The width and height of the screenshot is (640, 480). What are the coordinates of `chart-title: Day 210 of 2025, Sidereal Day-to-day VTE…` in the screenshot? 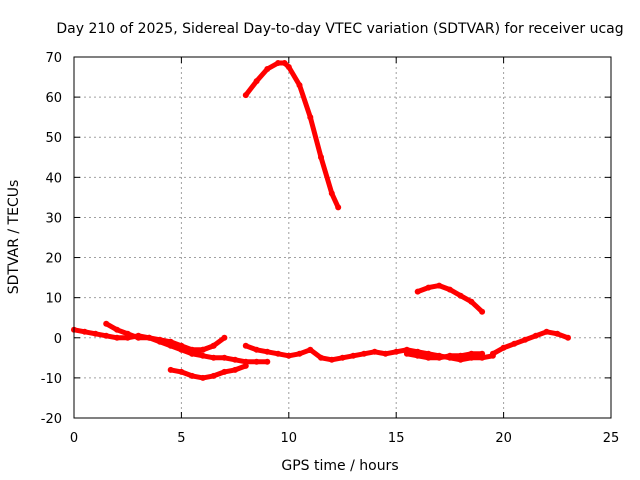 It's located at (339, 29).